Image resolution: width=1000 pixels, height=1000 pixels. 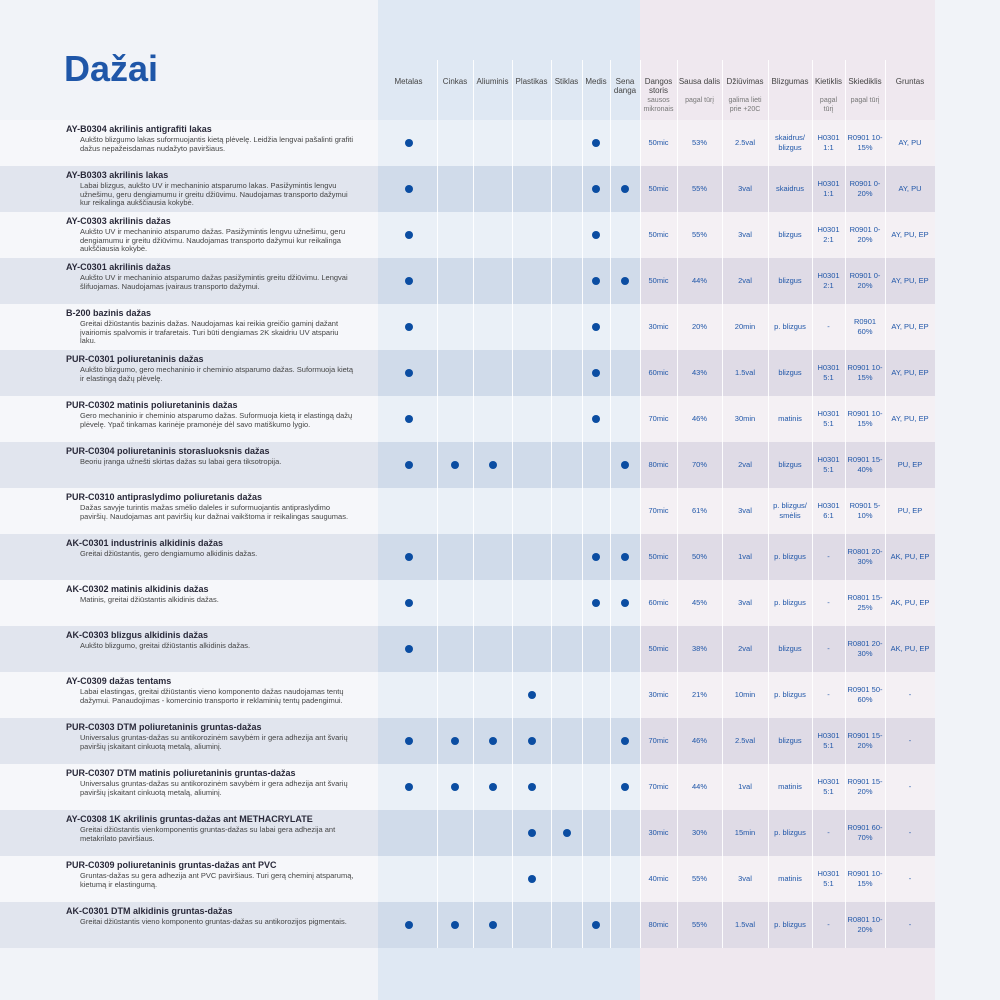 What do you see at coordinates (699, 694) in the screenshot?
I see `cell: 21%` at bounding box center [699, 694].